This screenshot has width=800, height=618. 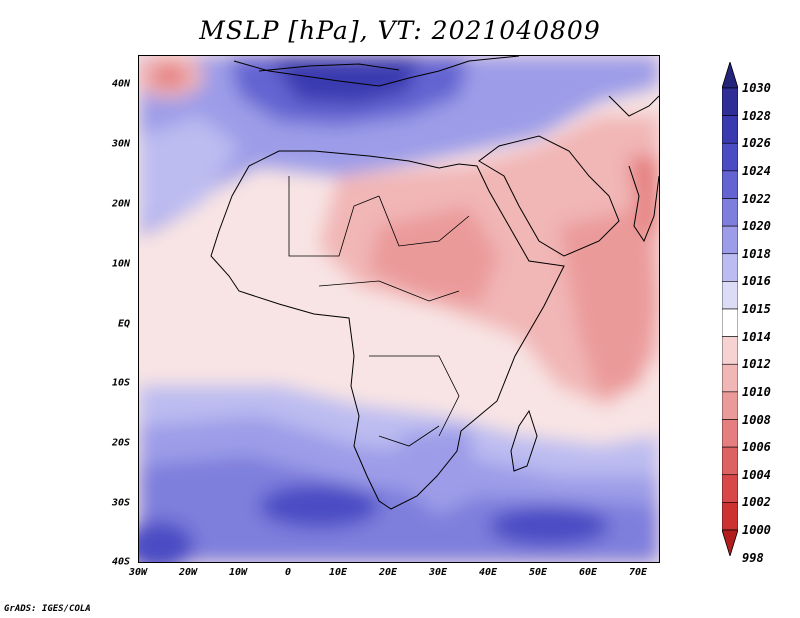 I want to click on lon-label: 0, so click(x=288, y=572).